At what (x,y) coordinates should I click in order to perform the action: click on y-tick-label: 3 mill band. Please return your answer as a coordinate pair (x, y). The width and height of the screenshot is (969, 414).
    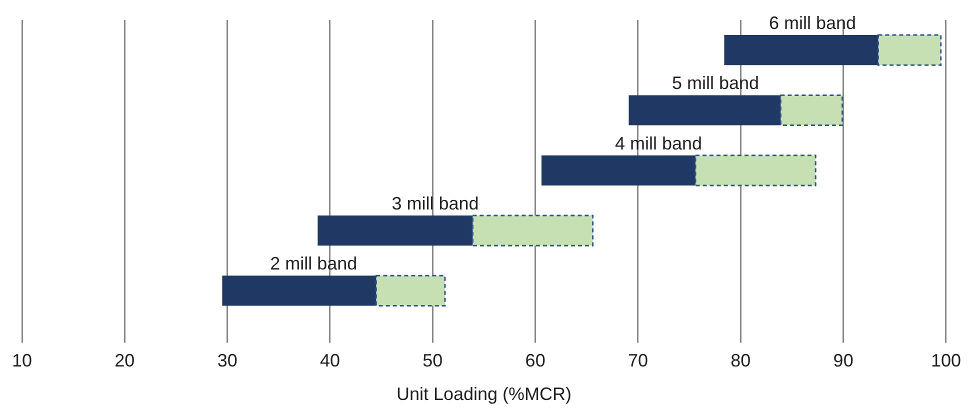
    Looking at the image, I should click on (435, 203).